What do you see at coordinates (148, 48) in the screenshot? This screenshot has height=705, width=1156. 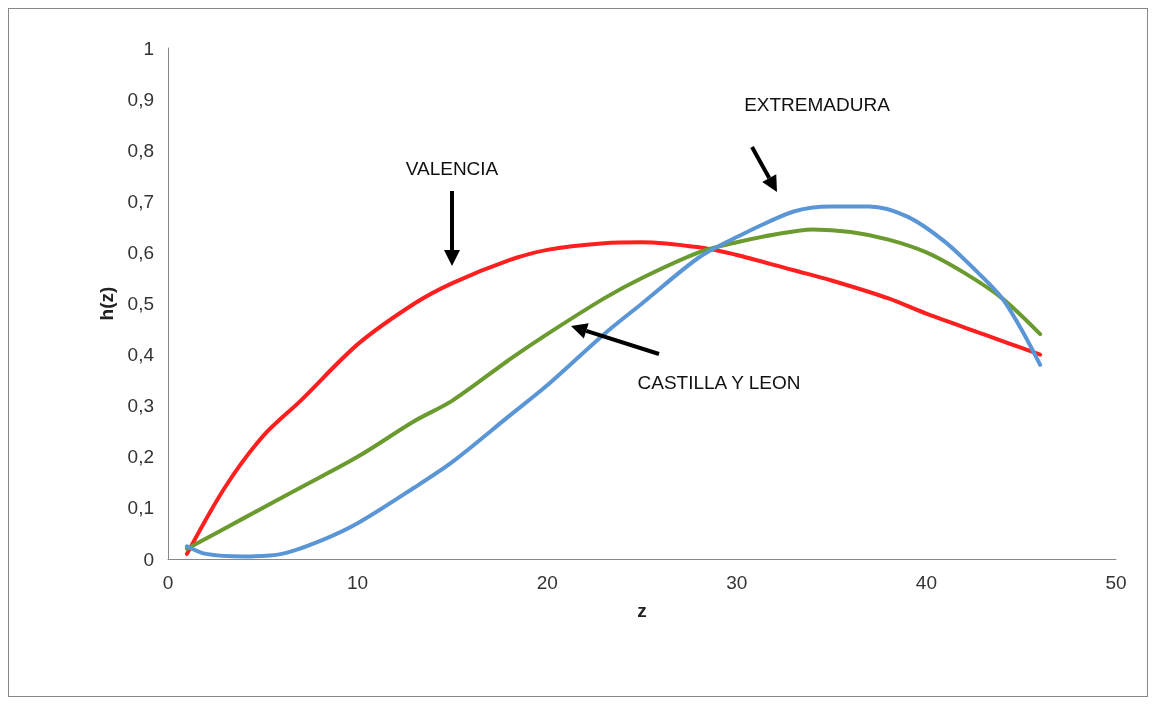 I see `y-tick-label: 1` at bounding box center [148, 48].